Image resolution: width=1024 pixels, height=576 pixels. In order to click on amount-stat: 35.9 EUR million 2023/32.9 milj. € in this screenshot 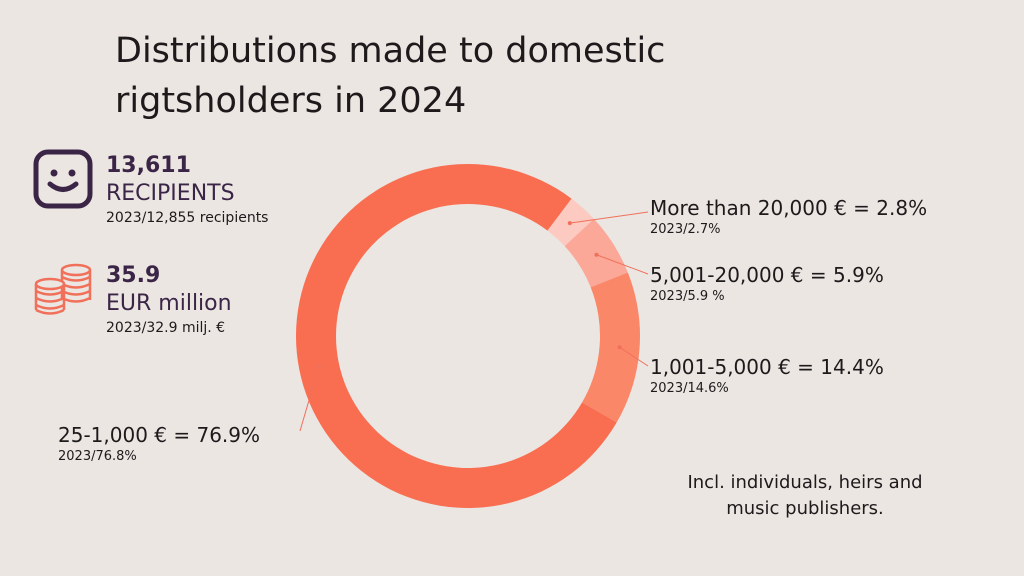, I will do `click(169, 300)`.